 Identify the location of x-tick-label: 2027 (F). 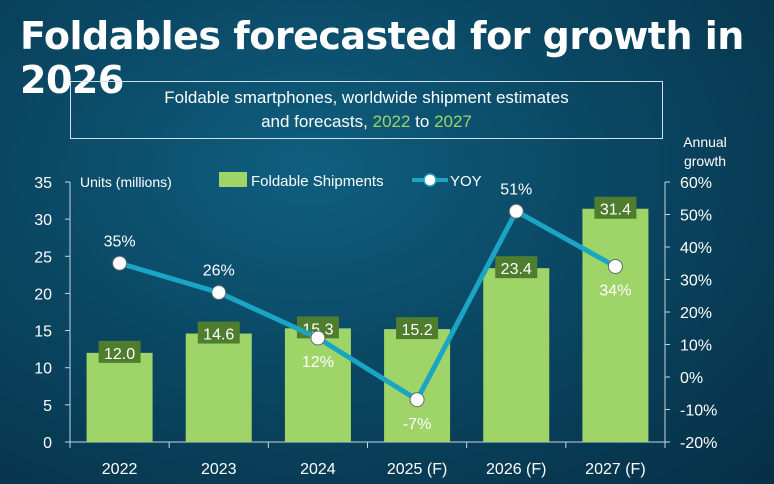
(615, 469).